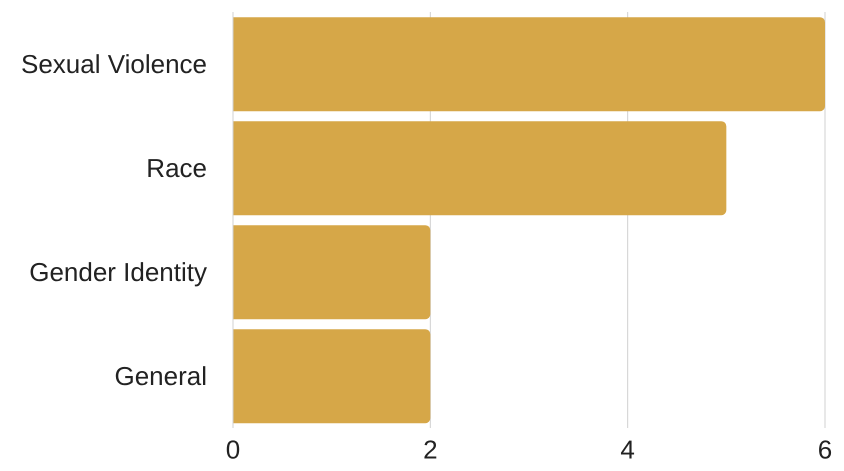 The height and width of the screenshot is (471, 844). Describe the element at coordinates (233, 449) in the screenshot. I see `x-tick-label: 0` at that location.